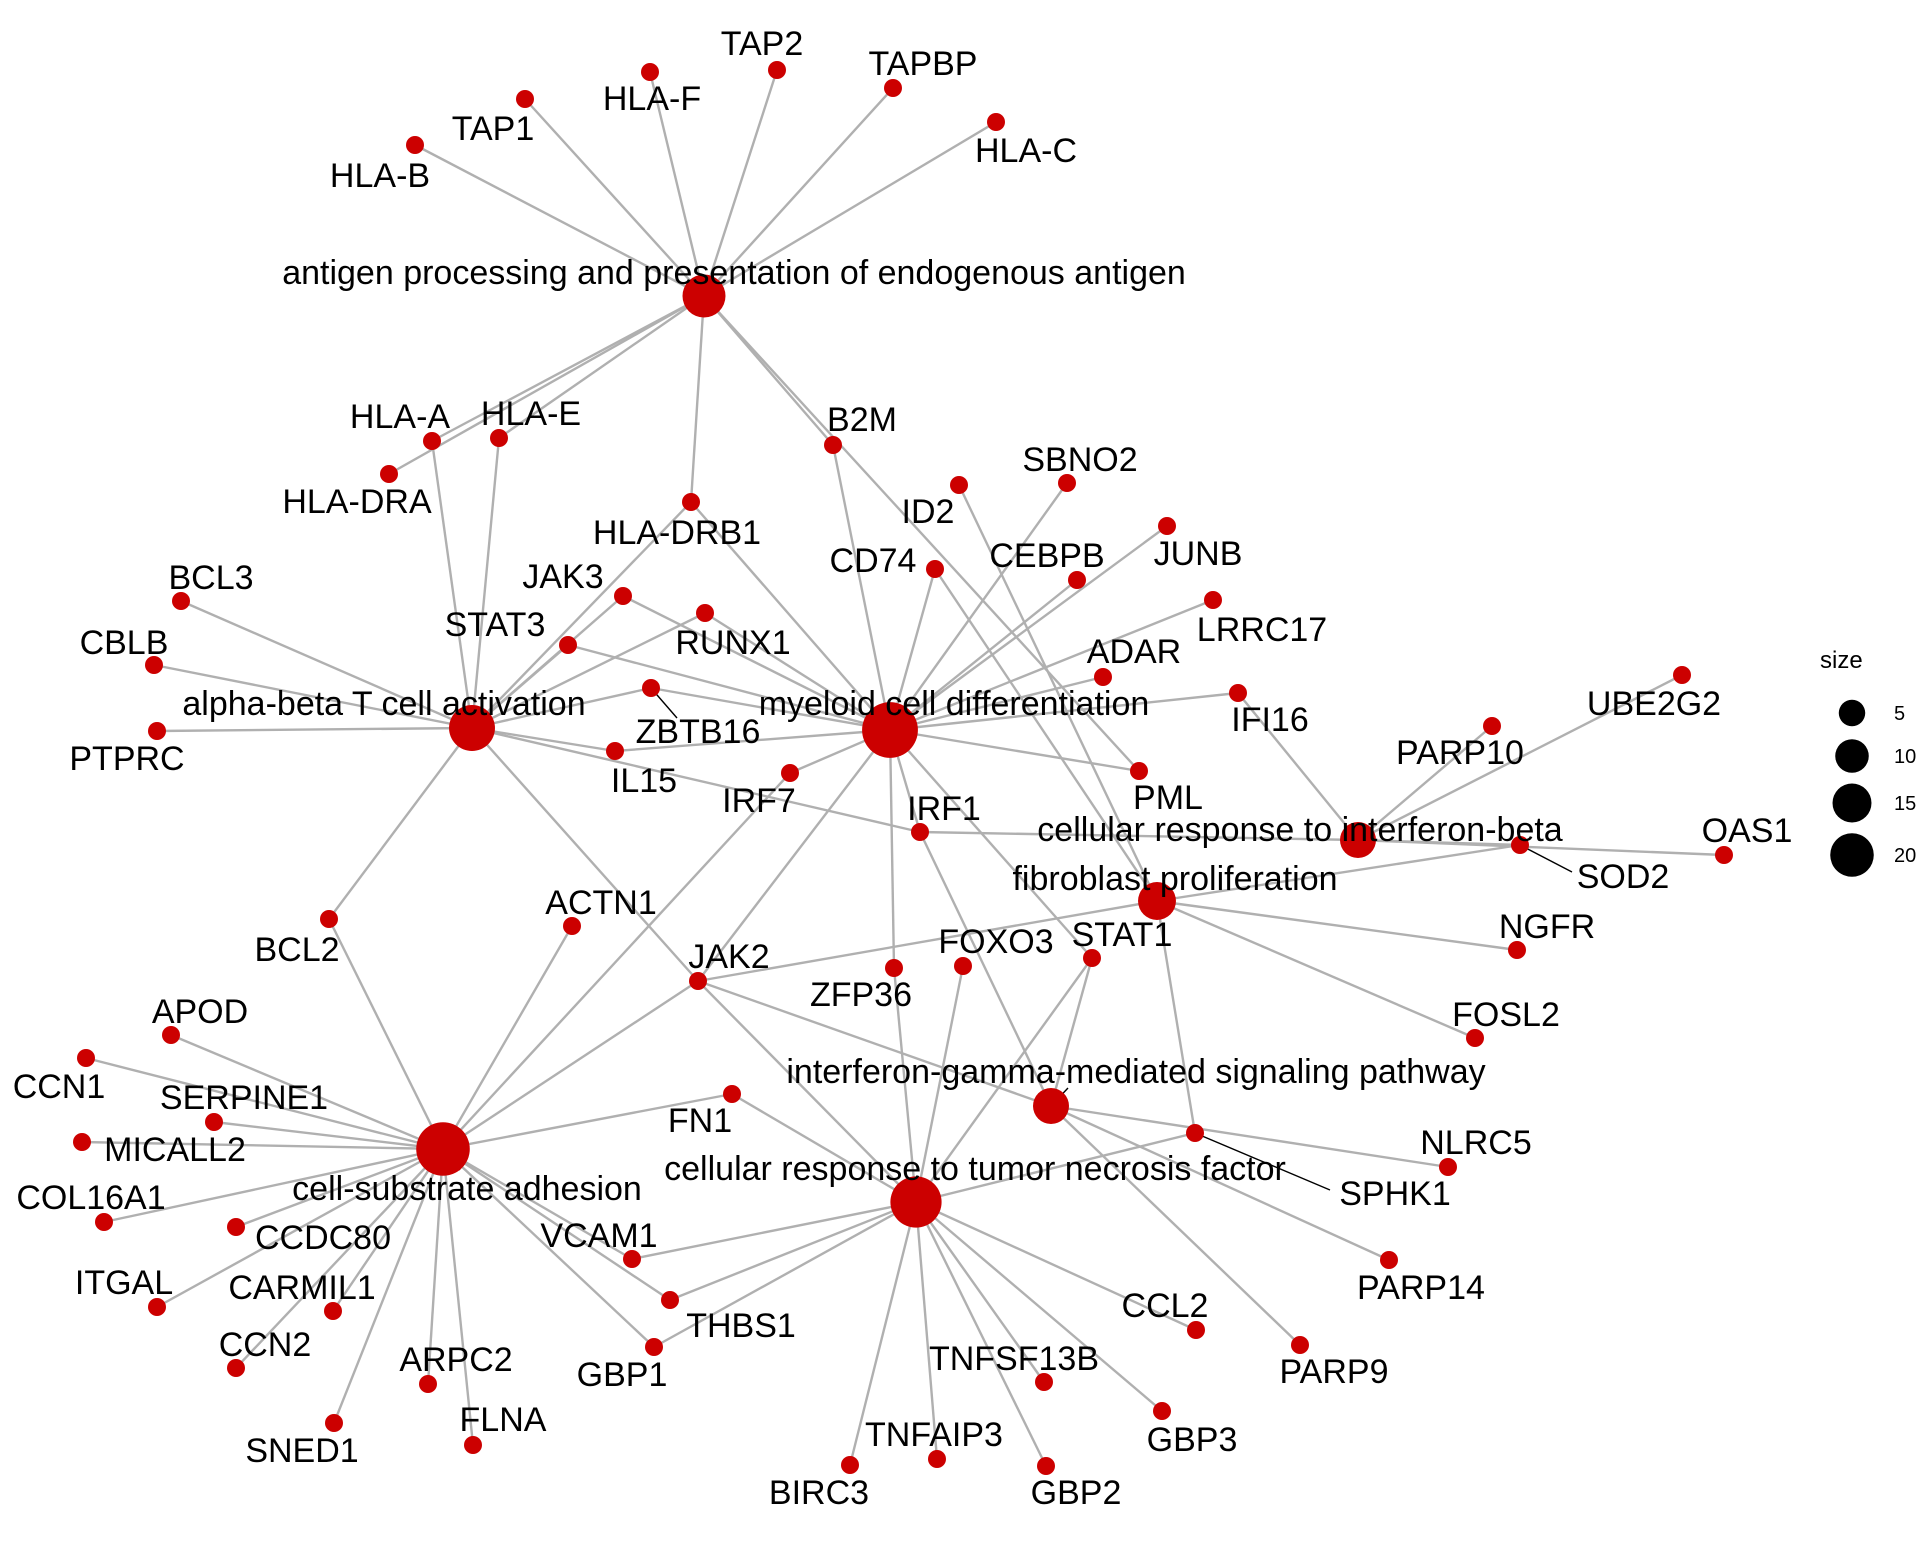  I want to click on edge-myeloid-runx1, so click(797, 671).